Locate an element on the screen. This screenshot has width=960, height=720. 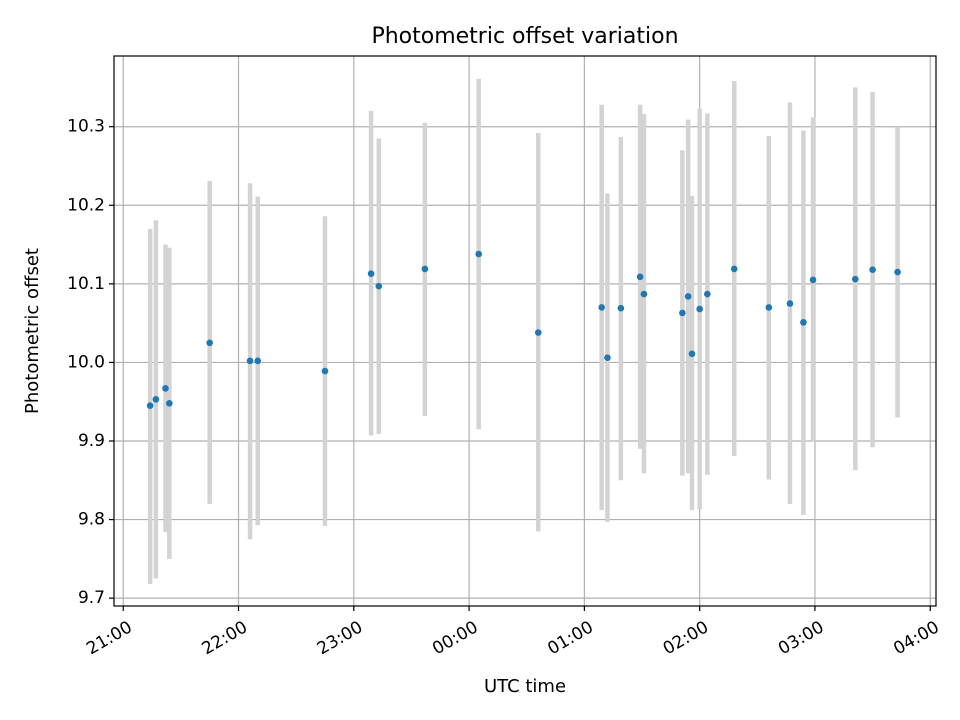
x-tick-label: 21:00 is located at coordinates (109, 638).